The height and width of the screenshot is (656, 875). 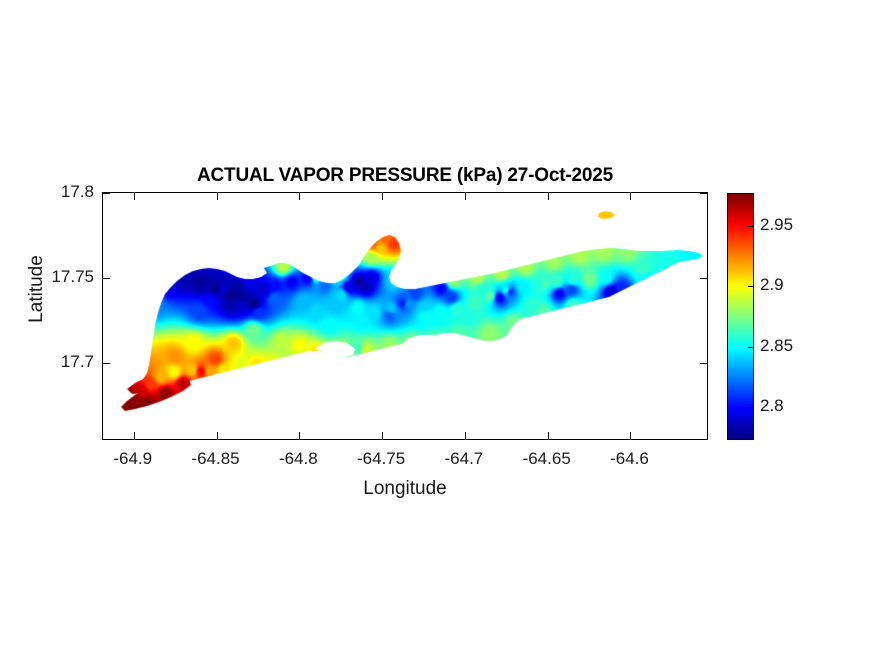 I want to click on x-tick-label: -64.85, so click(x=215, y=458).